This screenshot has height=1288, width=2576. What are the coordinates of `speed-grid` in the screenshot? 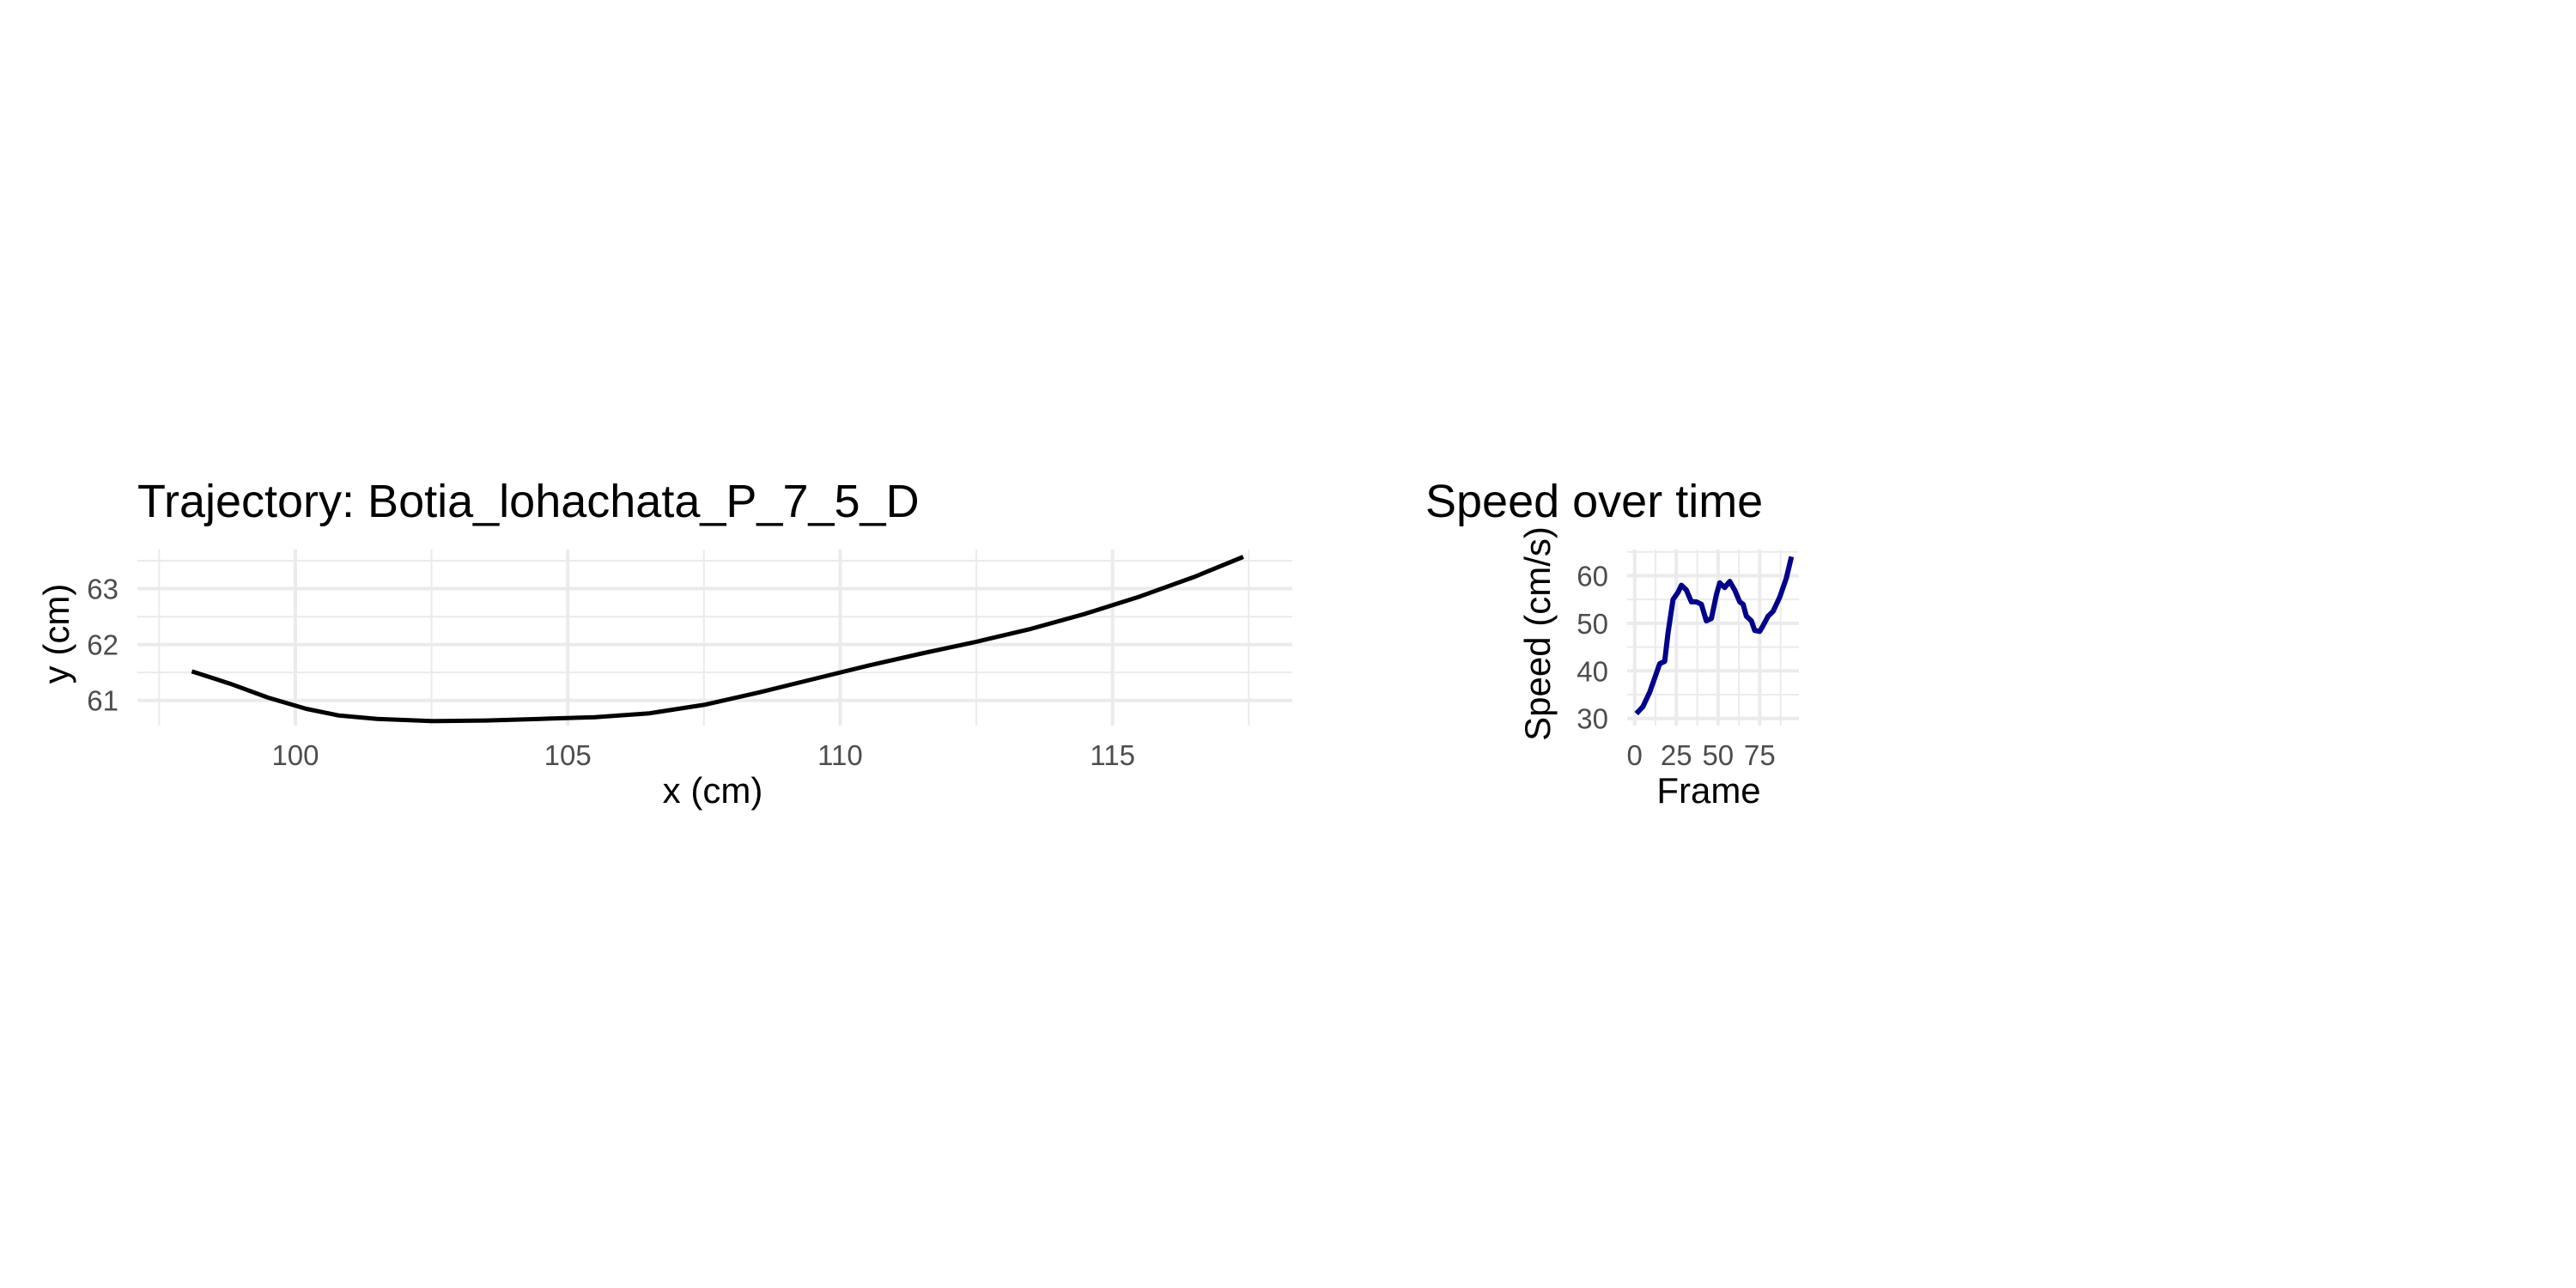 It's located at (1713, 638).